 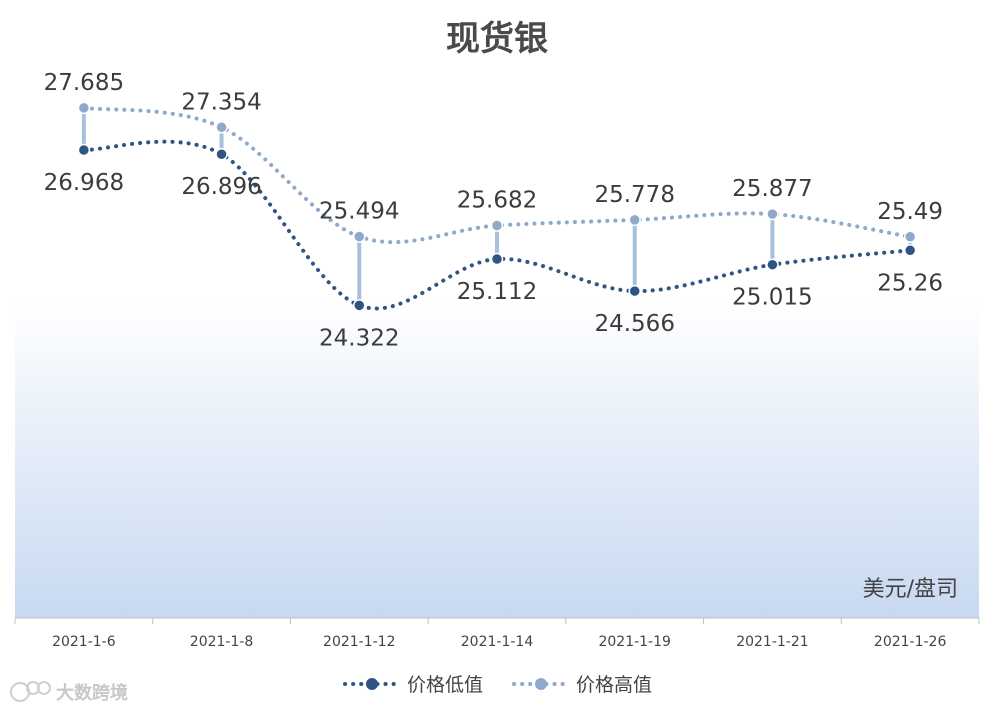 What do you see at coordinates (30, 691) in the screenshot?
I see `watermark-logo-icon` at bounding box center [30, 691].